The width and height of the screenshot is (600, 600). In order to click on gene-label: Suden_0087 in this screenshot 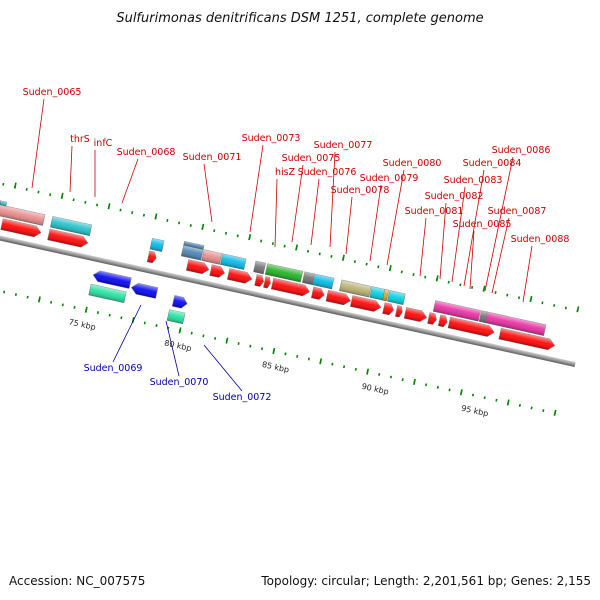, I will do `click(517, 211)`.